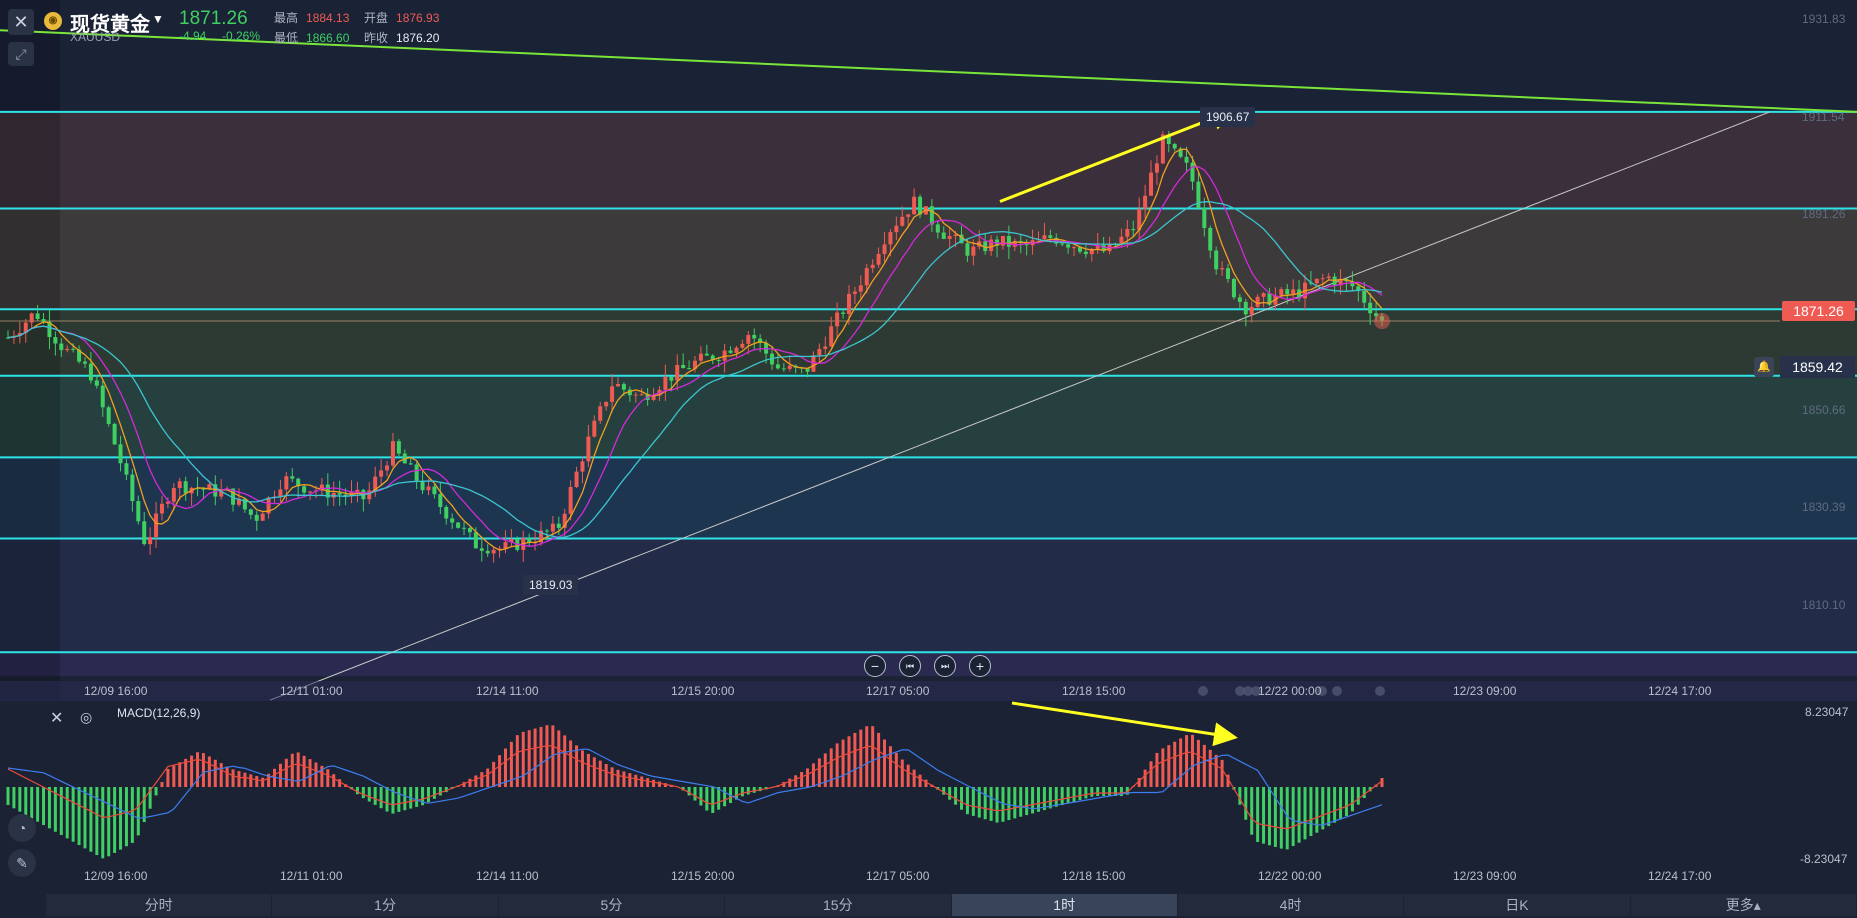 This screenshot has height=918, width=1857. I want to click on tab-5min: 5分, so click(612, 905).